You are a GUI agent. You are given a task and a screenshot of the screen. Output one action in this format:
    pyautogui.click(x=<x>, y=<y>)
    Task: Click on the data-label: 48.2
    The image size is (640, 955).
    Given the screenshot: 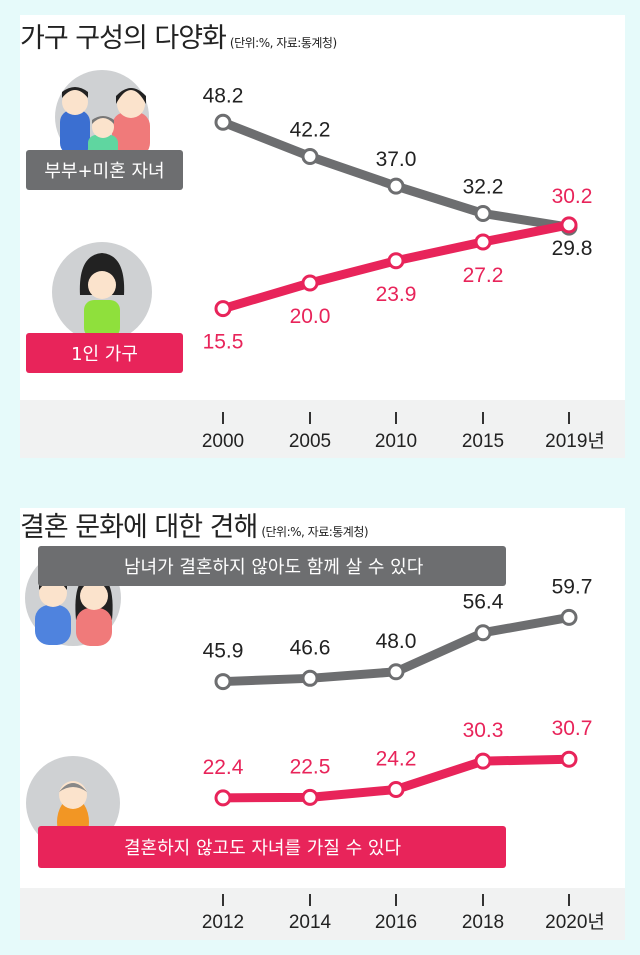 What is the action you would take?
    pyautogui.click(x=223, y=95)
    